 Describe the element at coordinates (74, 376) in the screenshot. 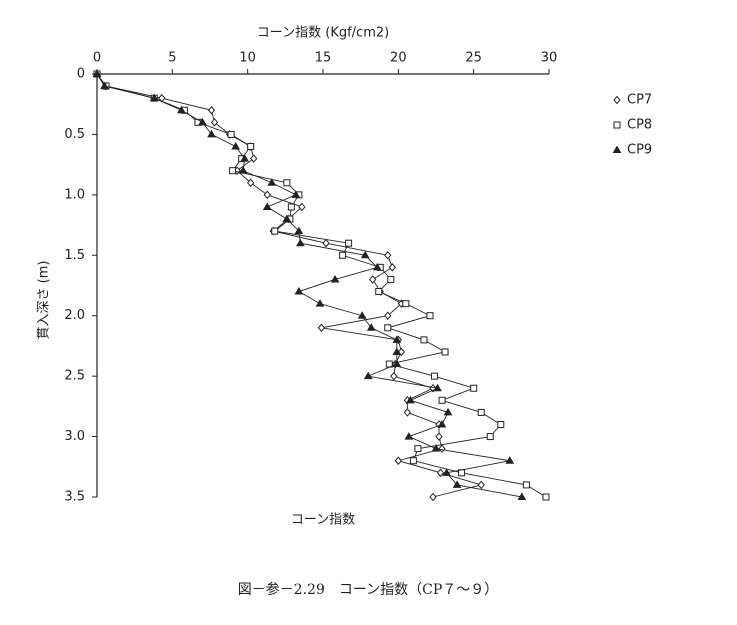

I see `y-tick-label: 2.5` at that location.